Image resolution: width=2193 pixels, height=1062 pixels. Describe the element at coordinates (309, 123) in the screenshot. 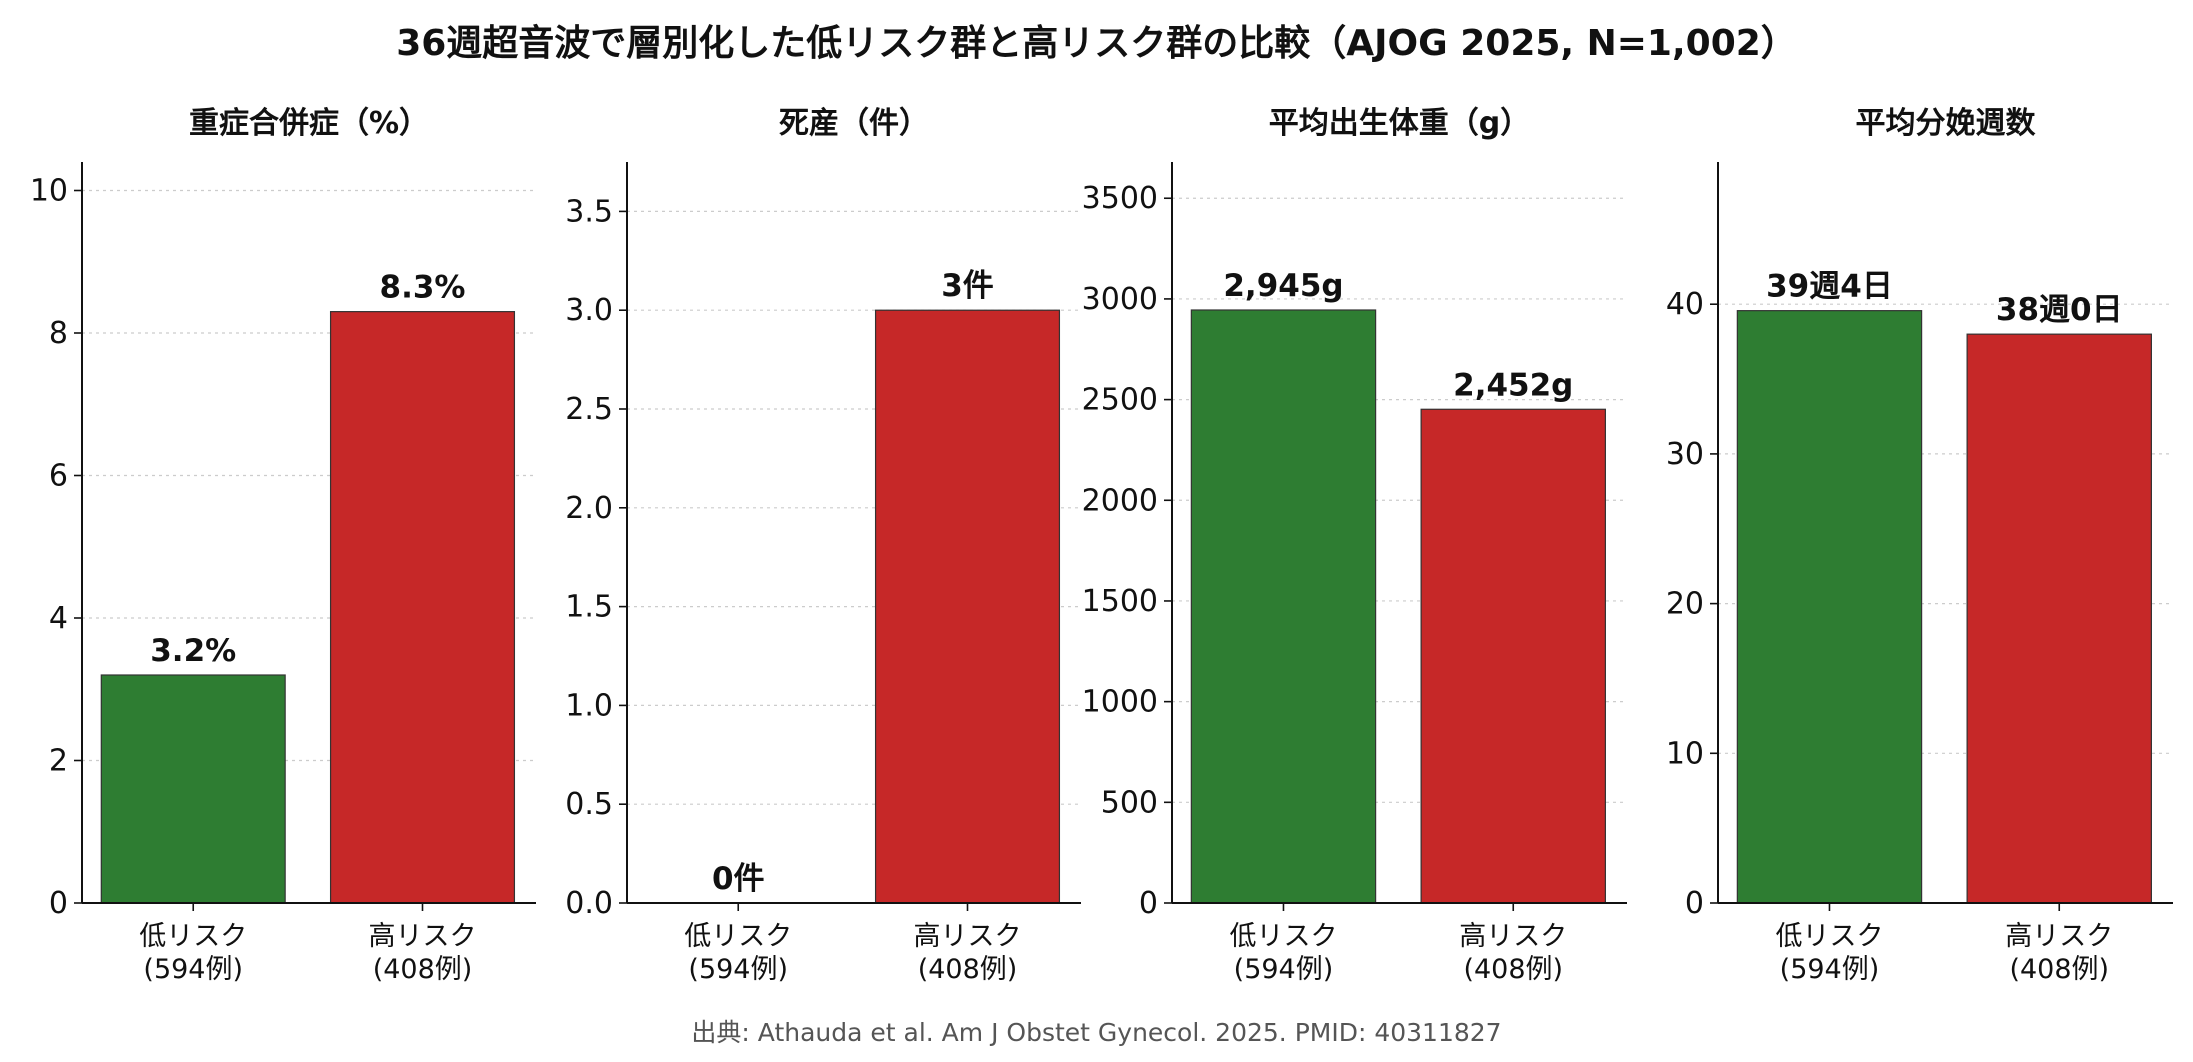

I see `subplot-title: 重症合併症（%）` at that location.